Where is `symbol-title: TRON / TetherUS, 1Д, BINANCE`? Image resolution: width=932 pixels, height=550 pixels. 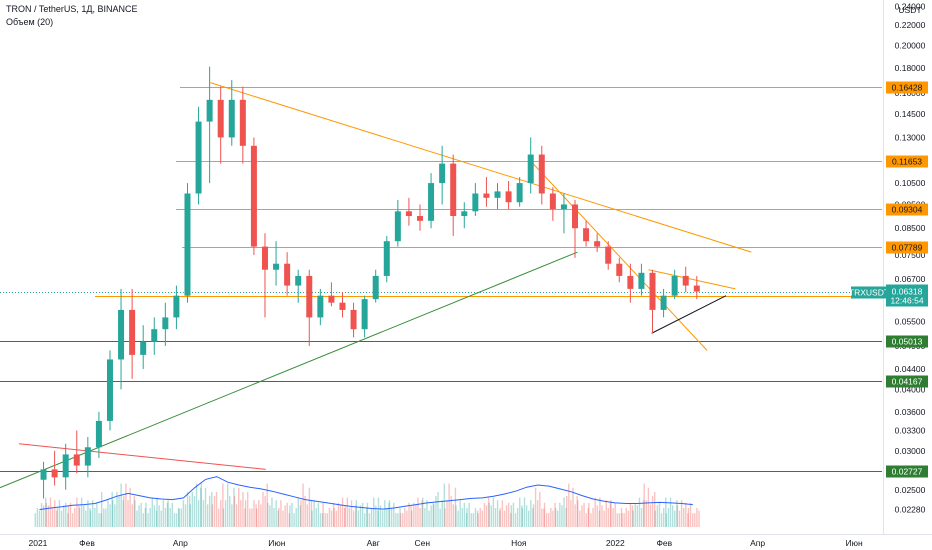 symbol-title: TRON / TetherUS, 1Д, BINANCE is located at coordinates (72, 9).